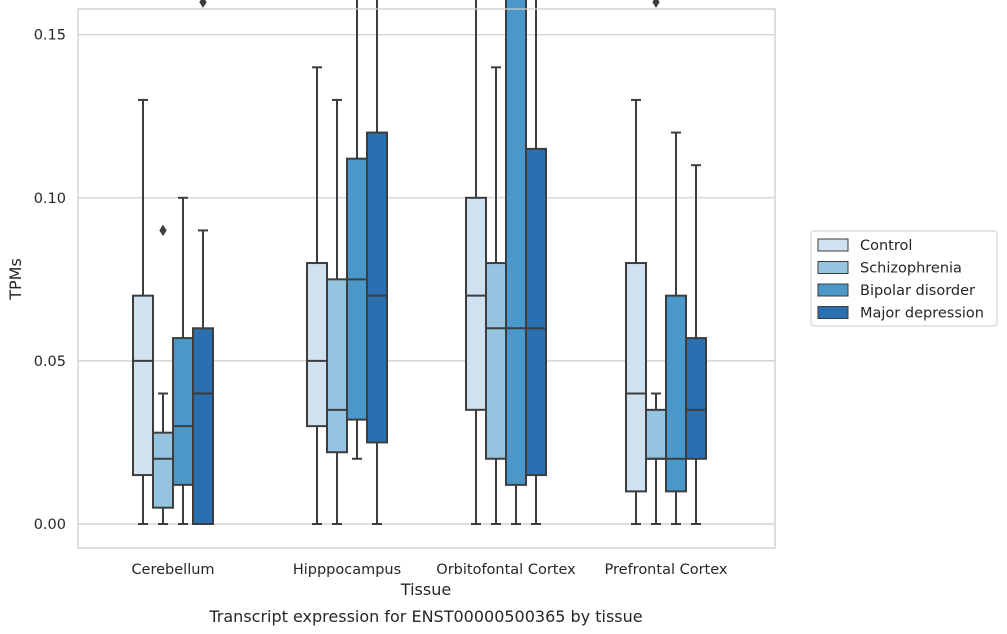 This screenshot has height=634, width=1007. What do you see at coordinates (425, 589) in the screenshot?
I see `x-axis-title: Tissue` at bounding box center [425, 589].